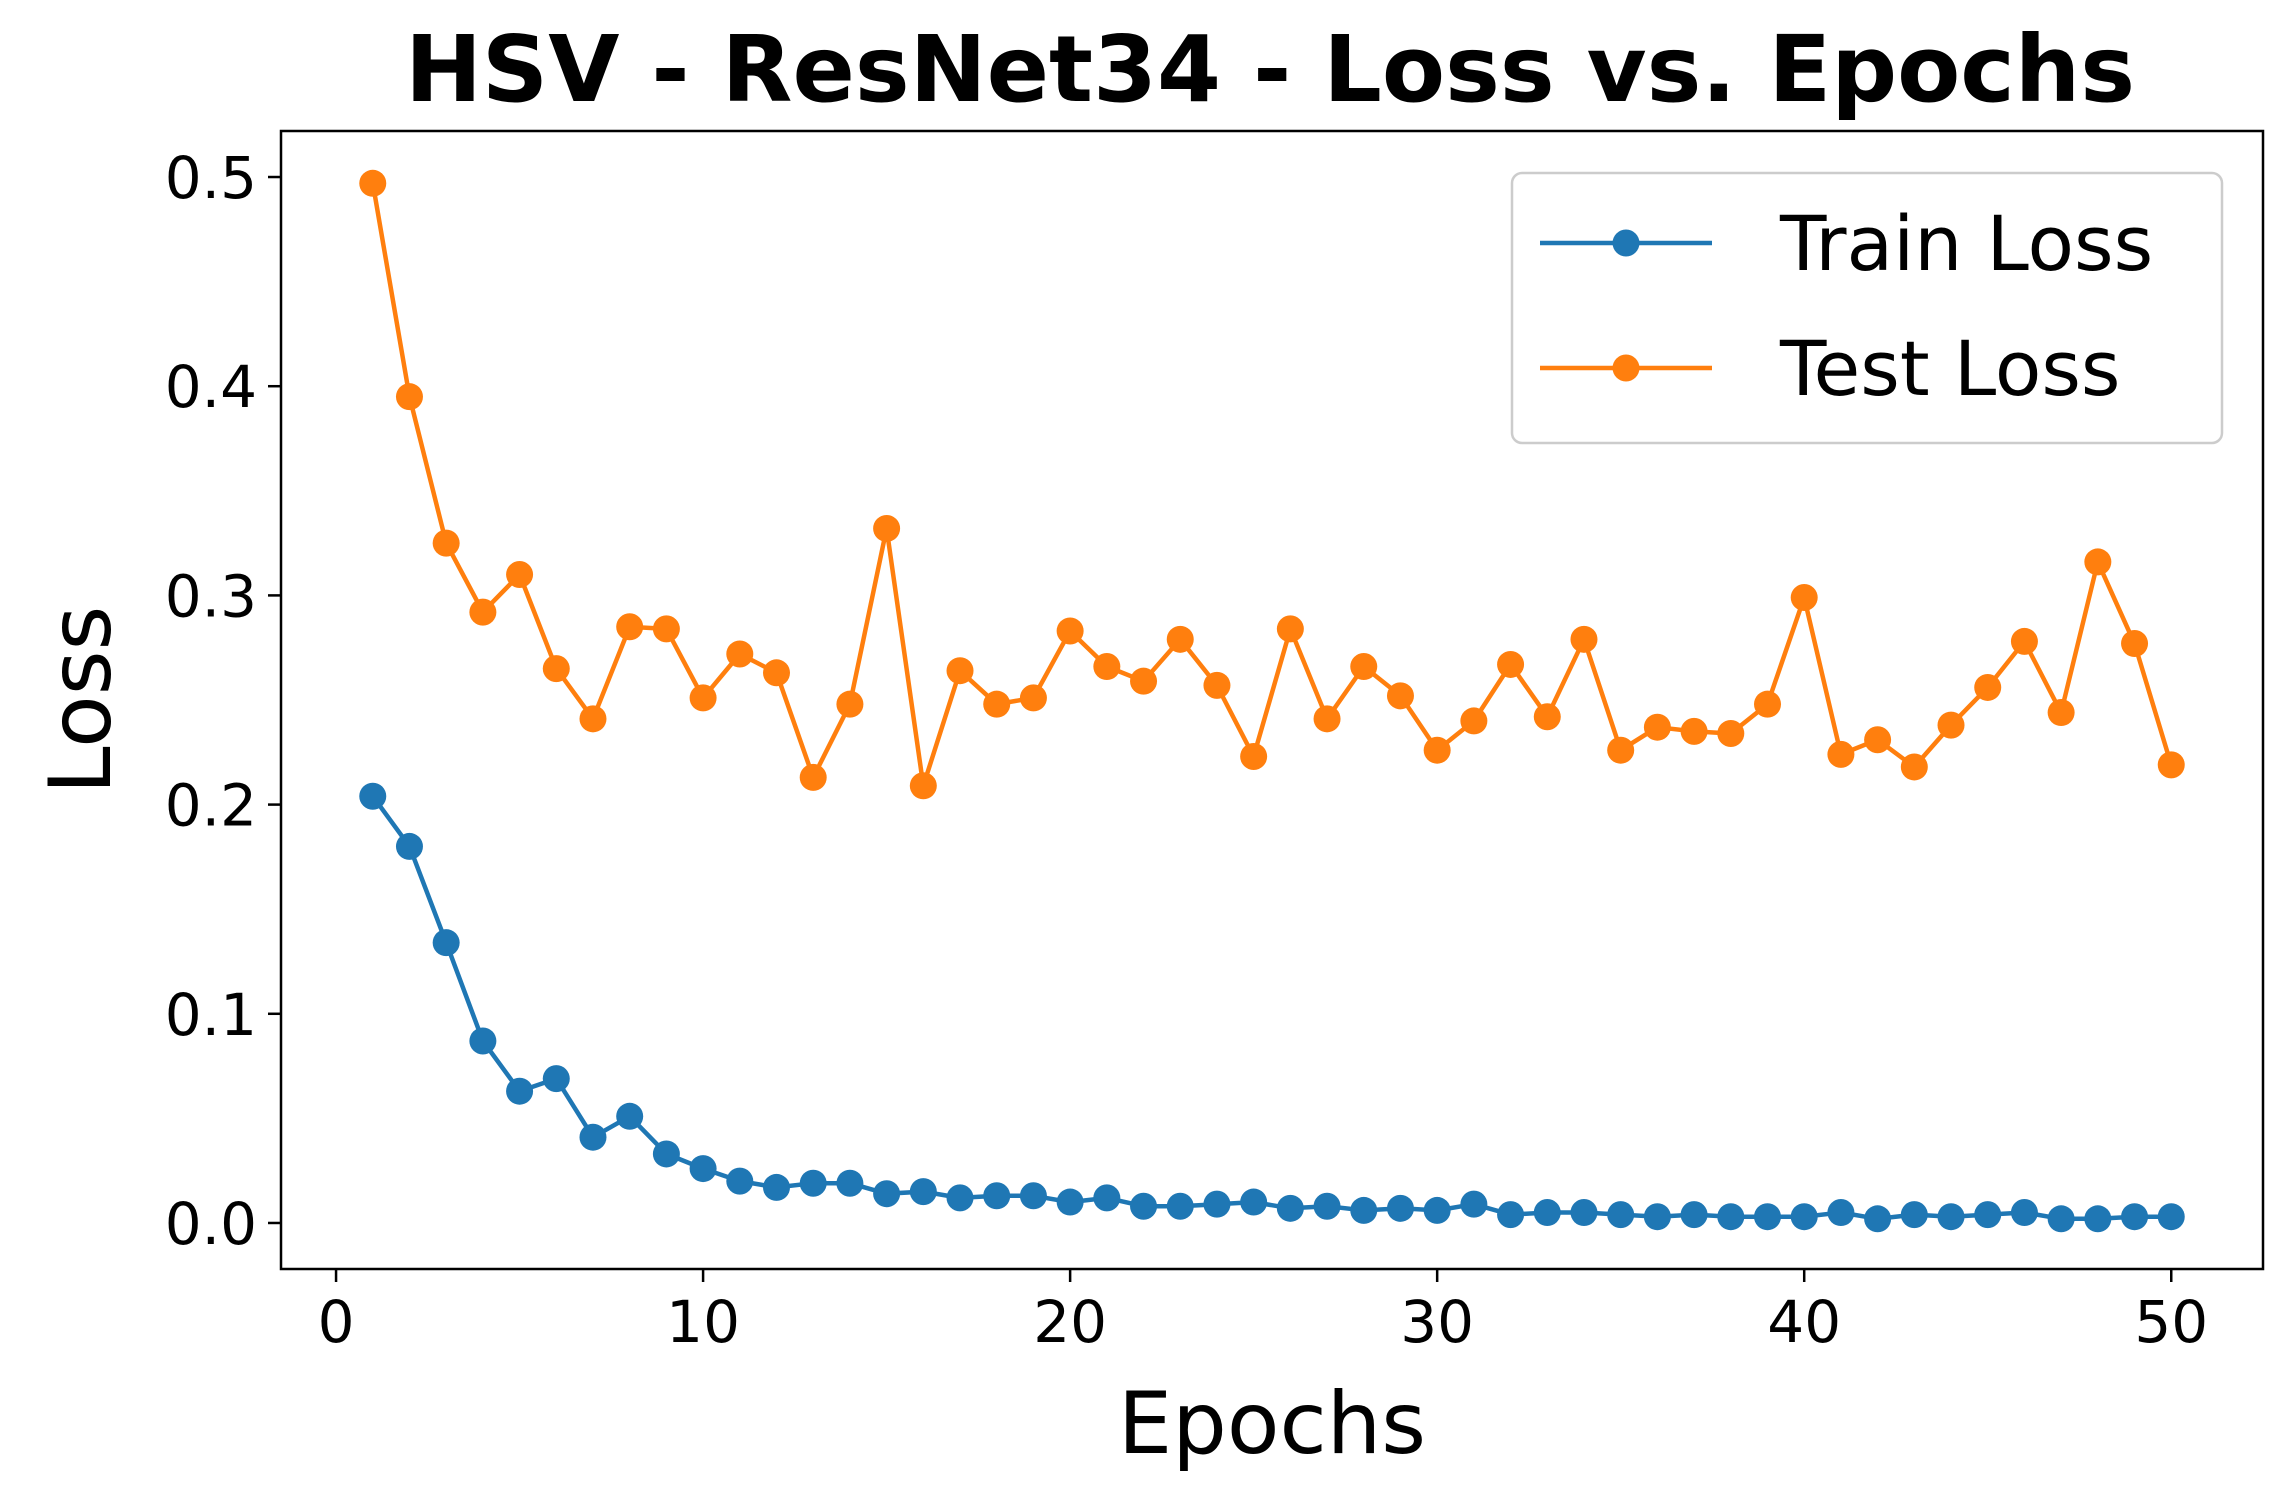  Describe the element at coordinates (1270, 69) in the screenshot. I see `chart-title: HSV - ResNet34 - Loss vs. Epochs` at that location.